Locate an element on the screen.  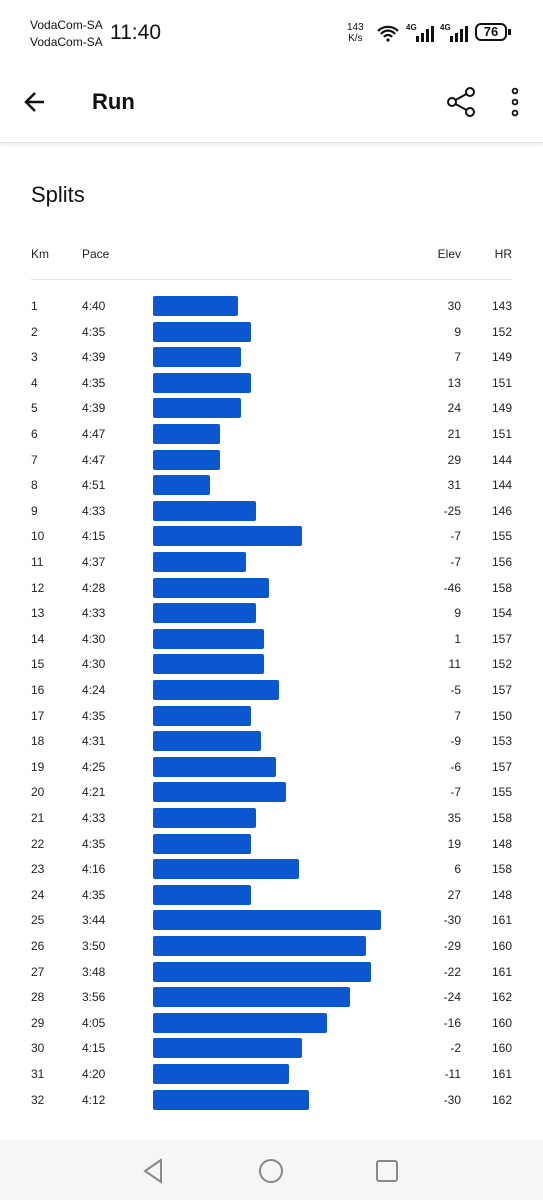
elev: 27 is located at coordinates (454, 894).